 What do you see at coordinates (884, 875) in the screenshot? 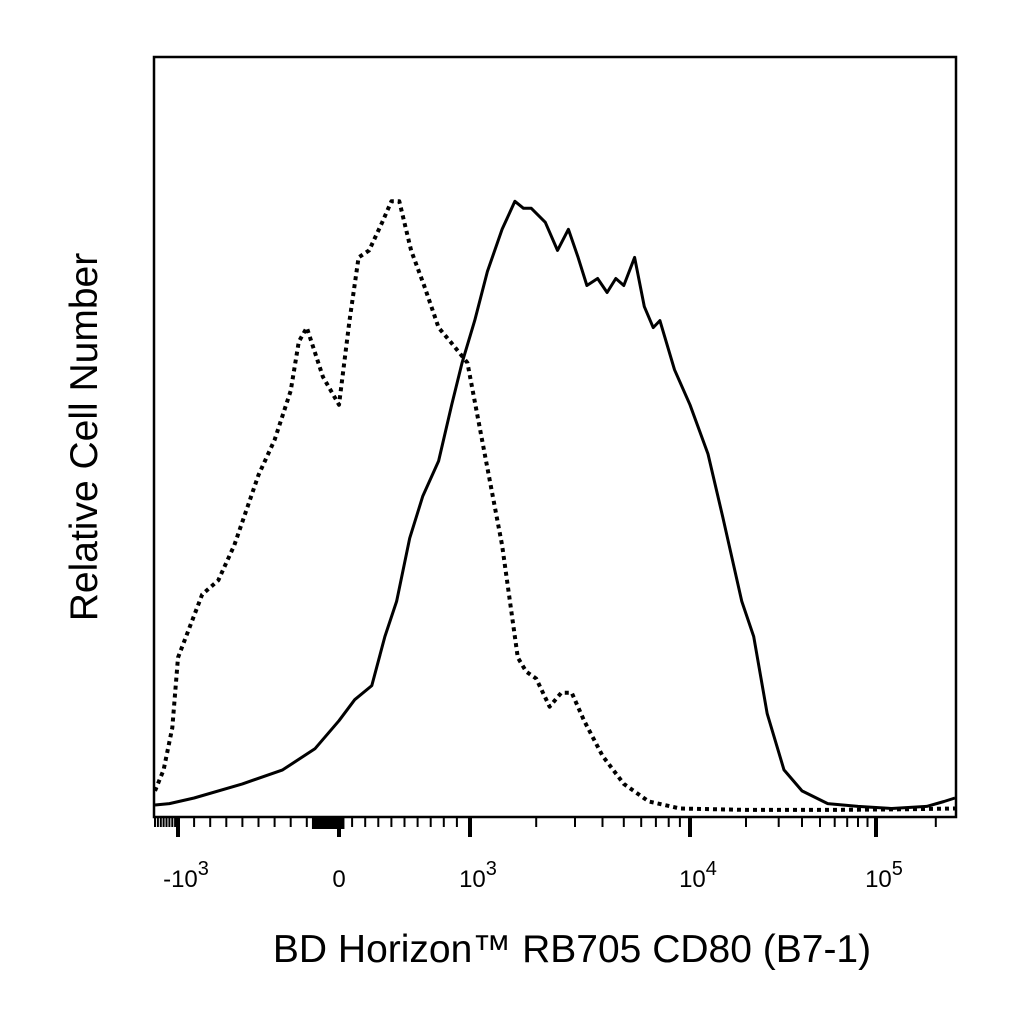
I see `x-tick-label: 10⁵` at bounding box center [884, 875].